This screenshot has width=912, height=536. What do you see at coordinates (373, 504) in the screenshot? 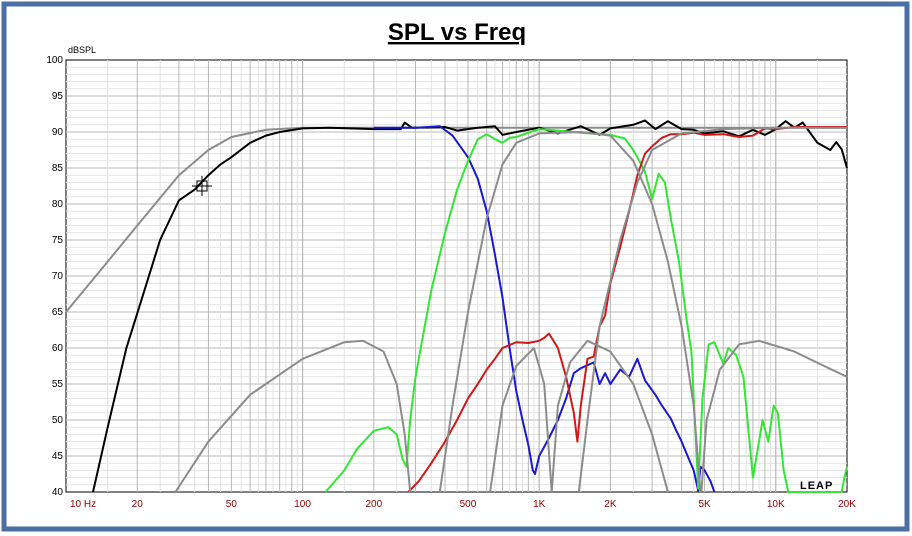
I see `x-tick-label: 200` at bounding box center [373, 504].